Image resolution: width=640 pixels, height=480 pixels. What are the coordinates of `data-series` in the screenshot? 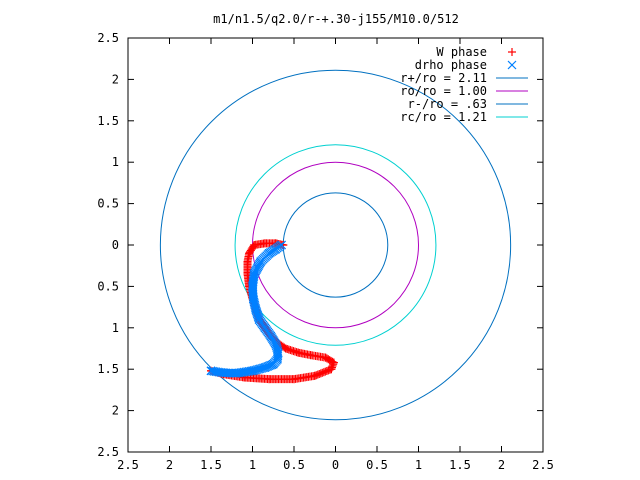 It's located at (272, 311).